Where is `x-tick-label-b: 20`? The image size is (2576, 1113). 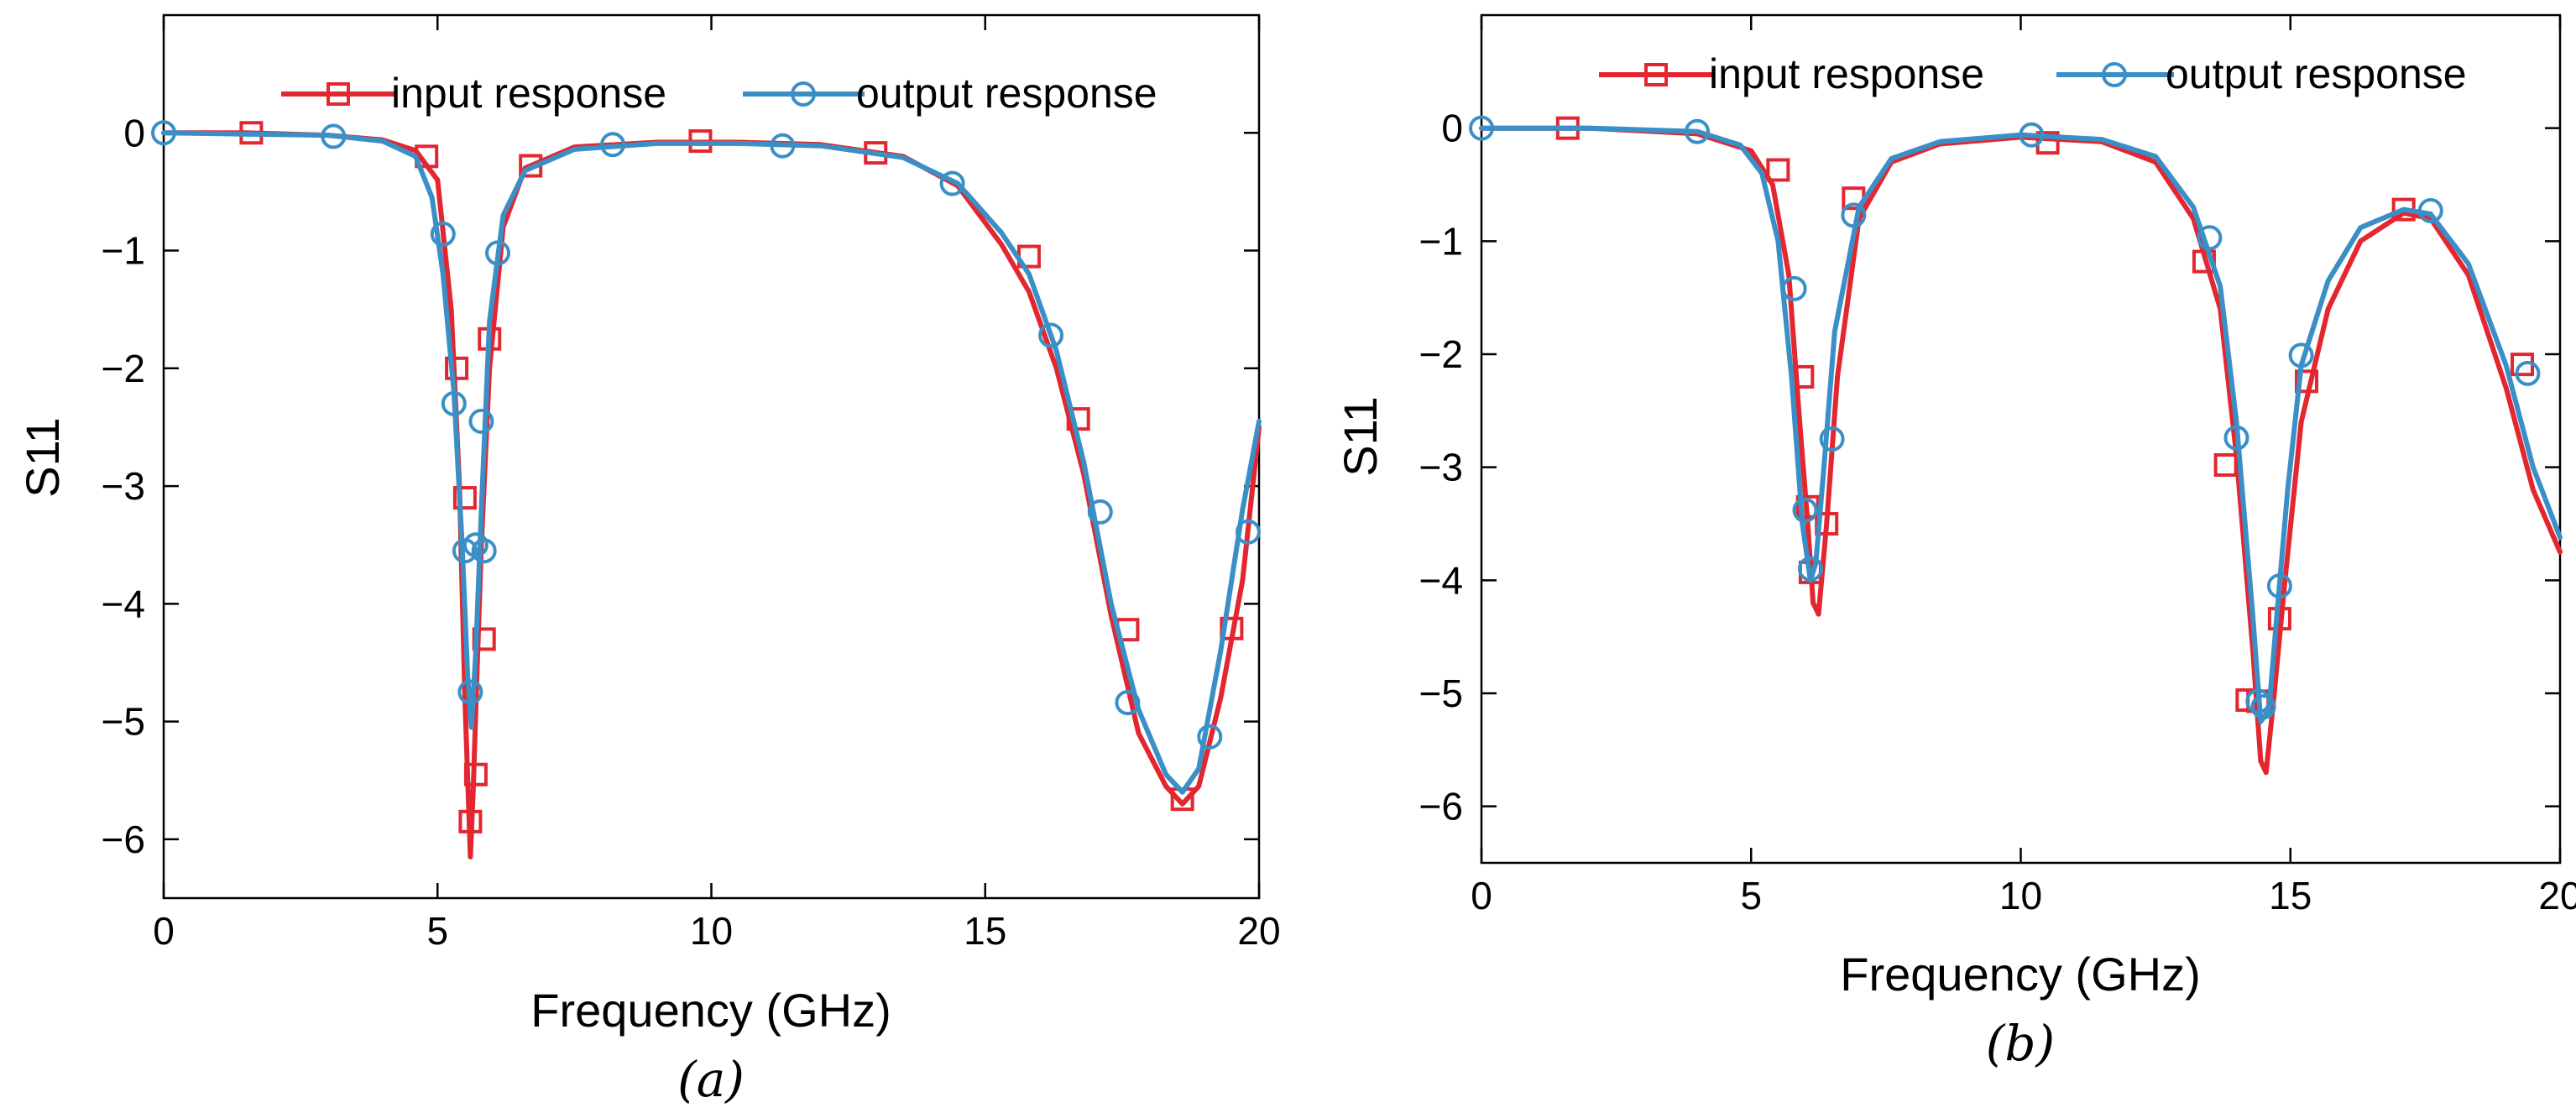 x-tick-label-b: 20 is located at coordinates (2557, 895).